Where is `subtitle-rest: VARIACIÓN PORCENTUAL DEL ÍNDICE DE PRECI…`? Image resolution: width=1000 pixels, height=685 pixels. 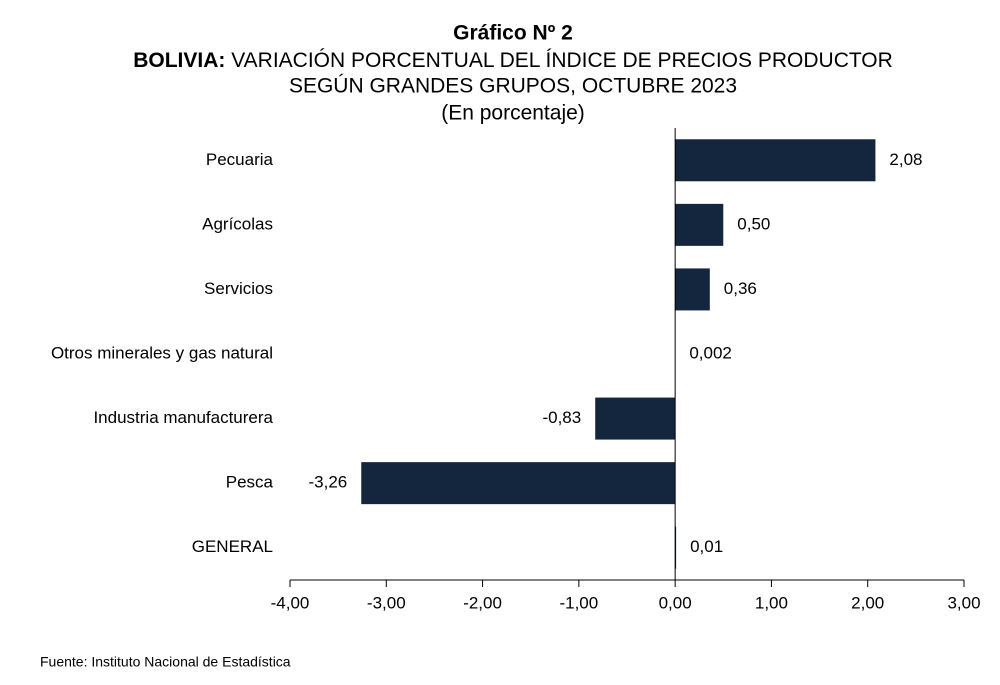
subtitle-rest: VARIACIÓN PORCENTUAL DEL ÍNDICE DE PRECI… is located at coordinates (562, 60).